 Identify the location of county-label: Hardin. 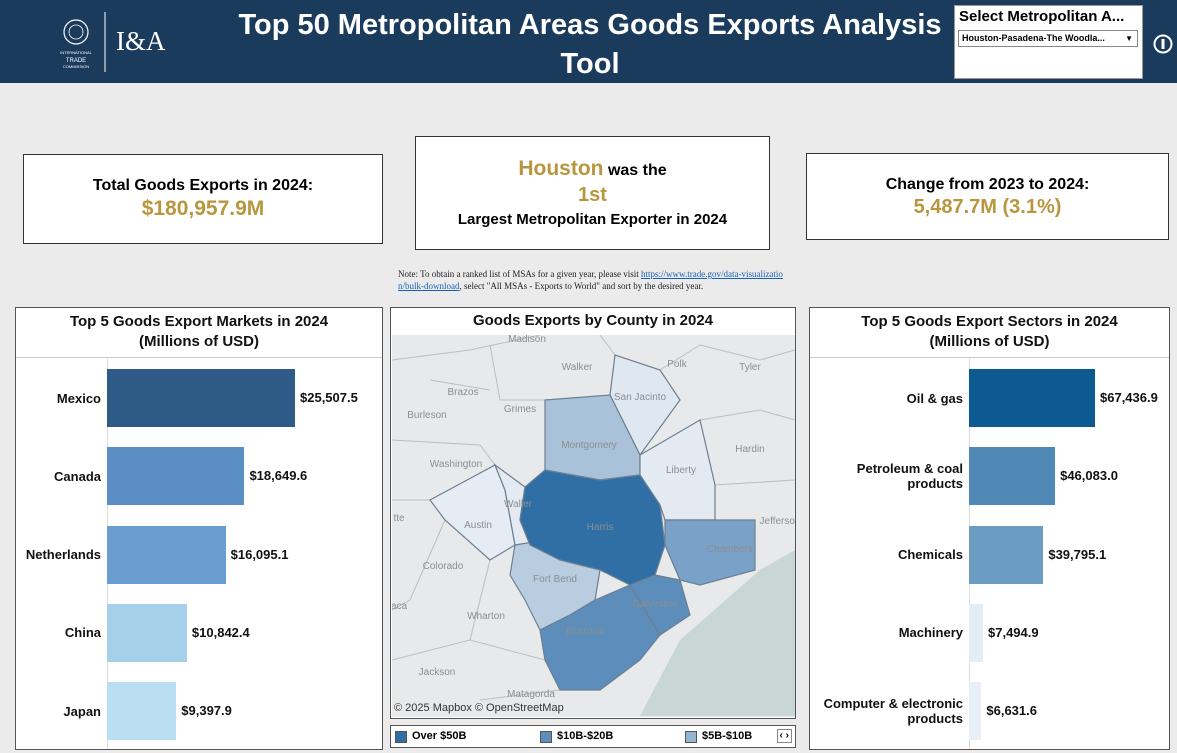
(749, 449).